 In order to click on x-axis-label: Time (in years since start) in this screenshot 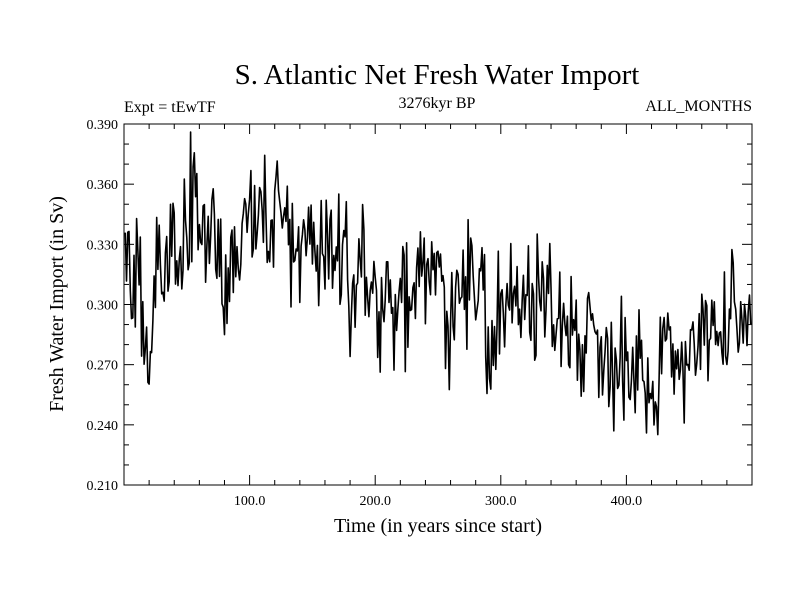, I will do `click(438, 526)`.